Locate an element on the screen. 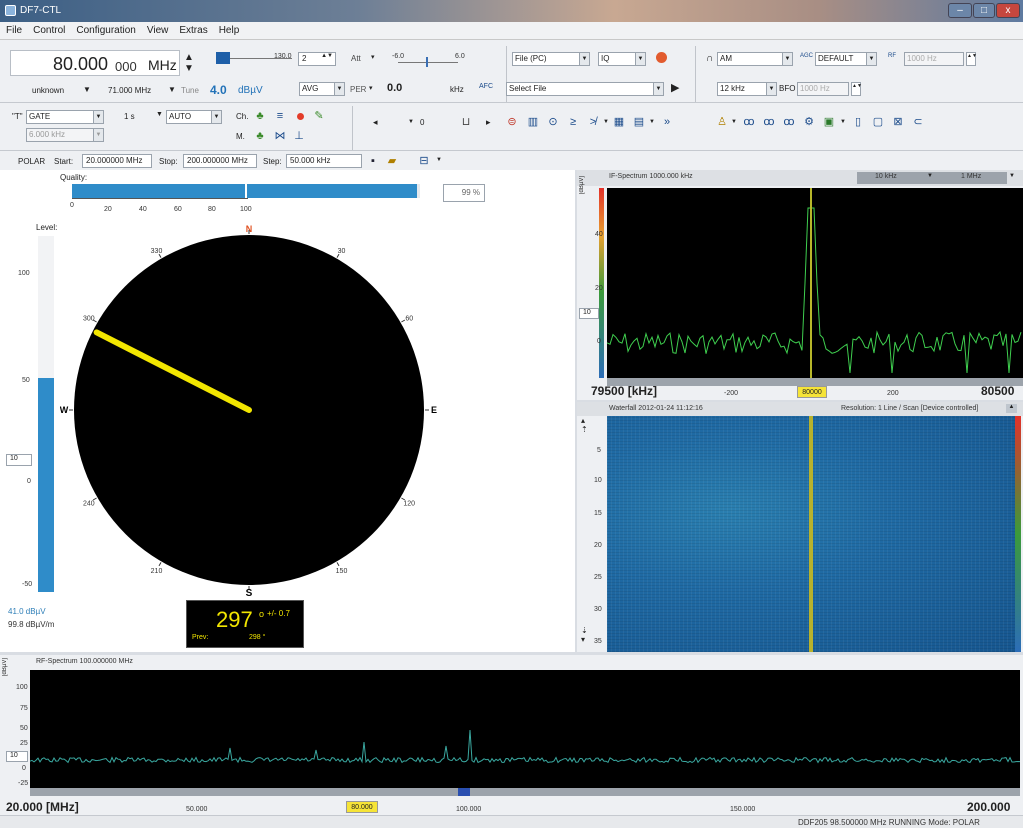 This screenshot has width=1023, height=828. menu-control: Control is located at coordinates (49, 30).